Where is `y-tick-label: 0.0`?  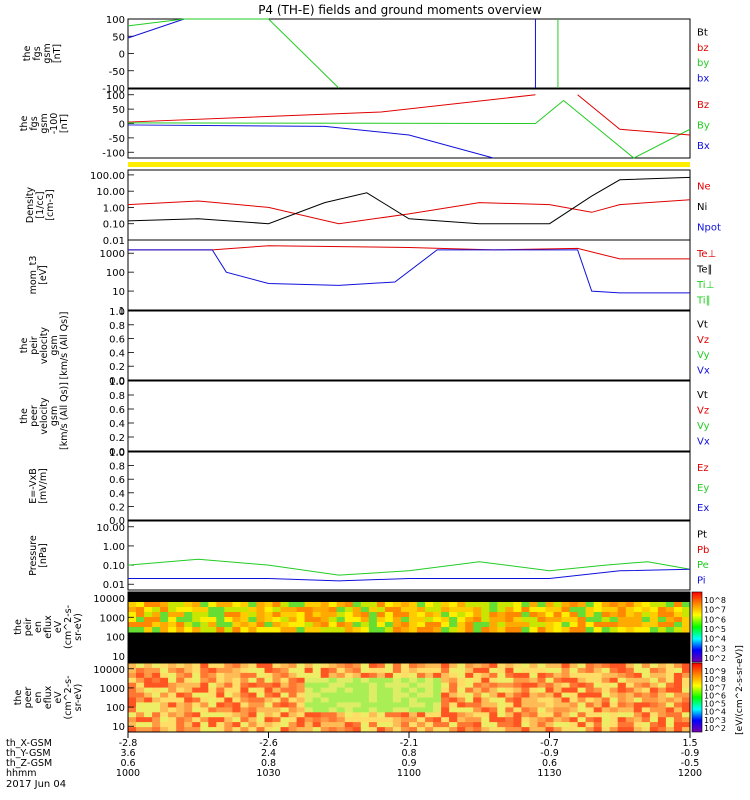
y-tick-label: 0.0 is located at coordinates (117, 521).